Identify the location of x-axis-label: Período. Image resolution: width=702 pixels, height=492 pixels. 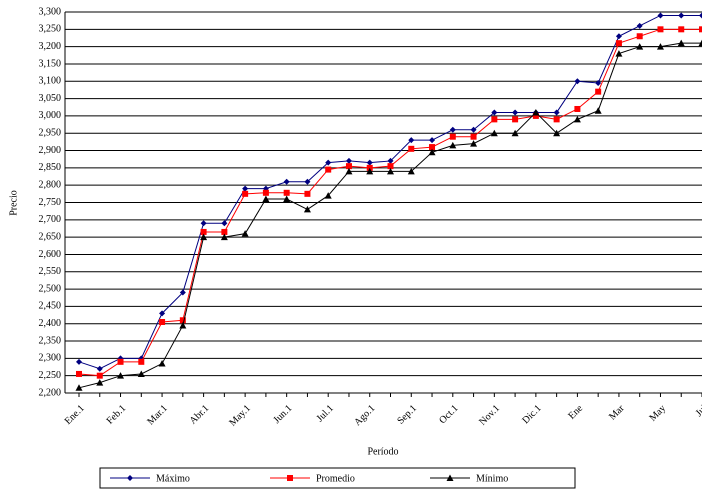
(382, 451).